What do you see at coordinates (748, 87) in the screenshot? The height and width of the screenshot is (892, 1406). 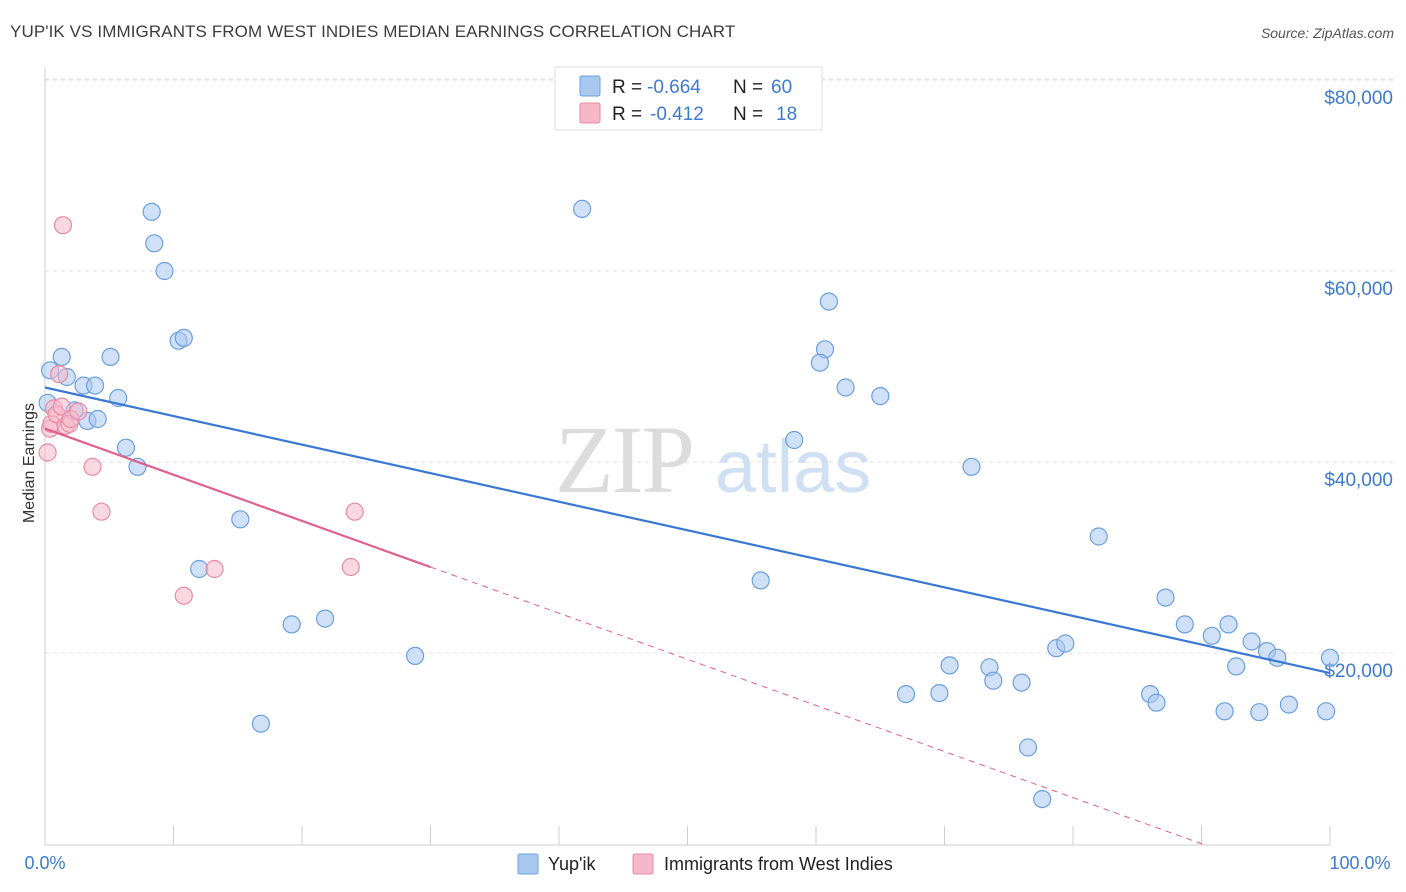 I see `legend-n-label-1: N =` at bounding box center [748, 87].